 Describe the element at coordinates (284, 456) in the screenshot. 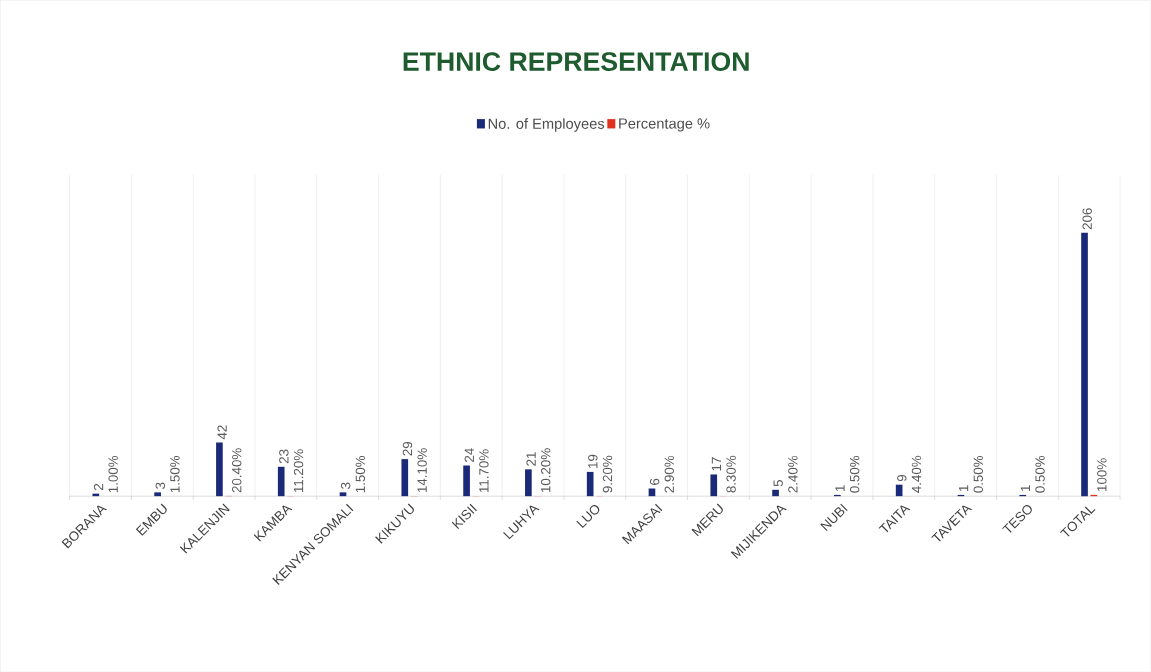

I see `data-label: 23` at that location.